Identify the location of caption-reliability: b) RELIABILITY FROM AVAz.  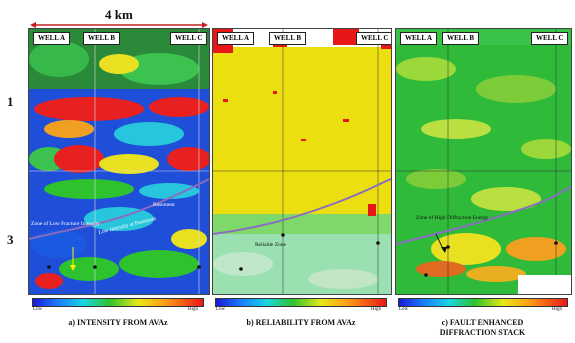
(301, 322).